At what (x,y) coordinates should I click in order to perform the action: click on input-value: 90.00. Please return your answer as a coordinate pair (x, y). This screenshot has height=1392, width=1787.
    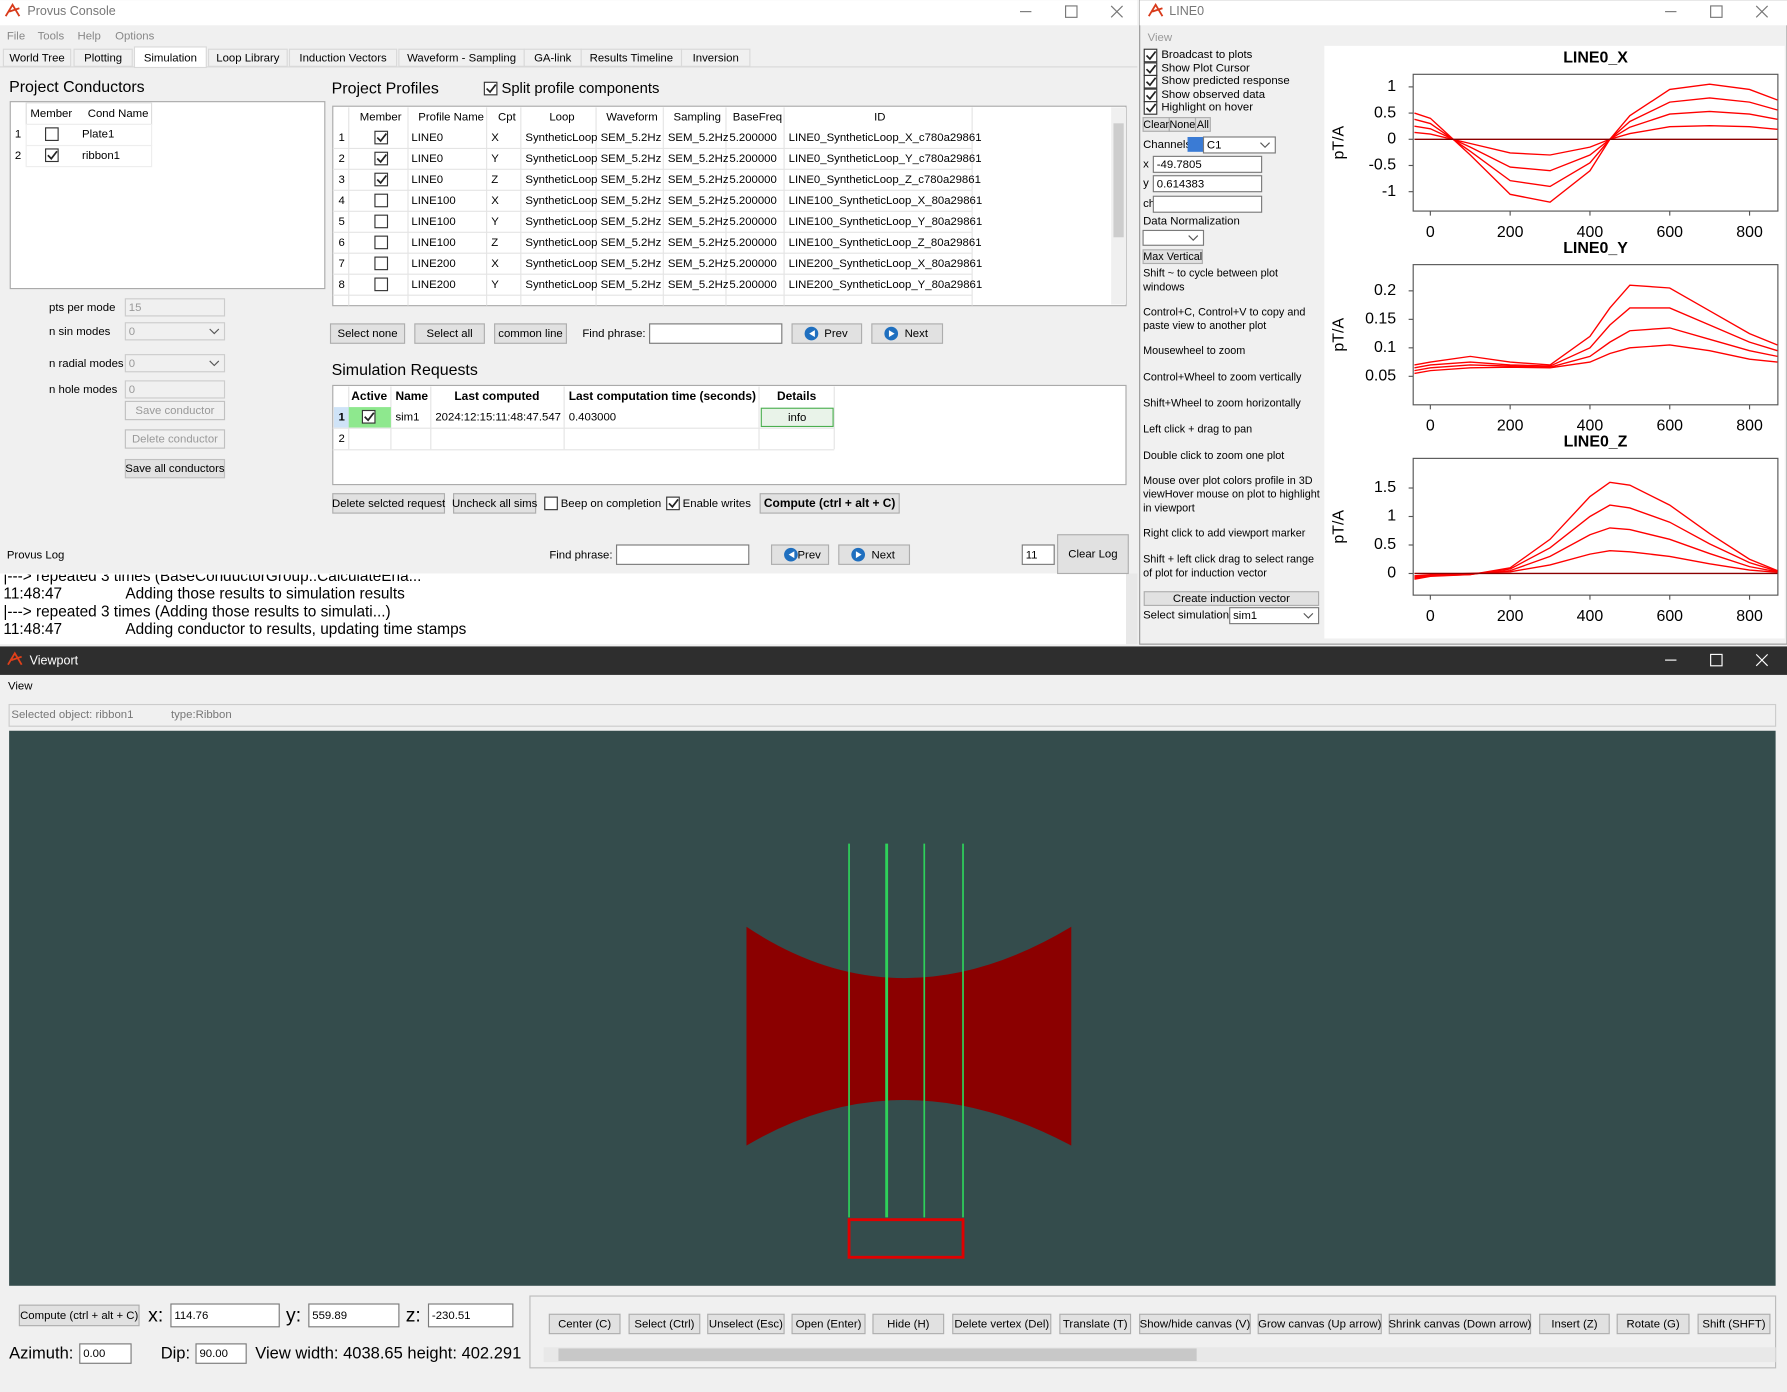
    Looking at the image, I should click on (213, 1354).